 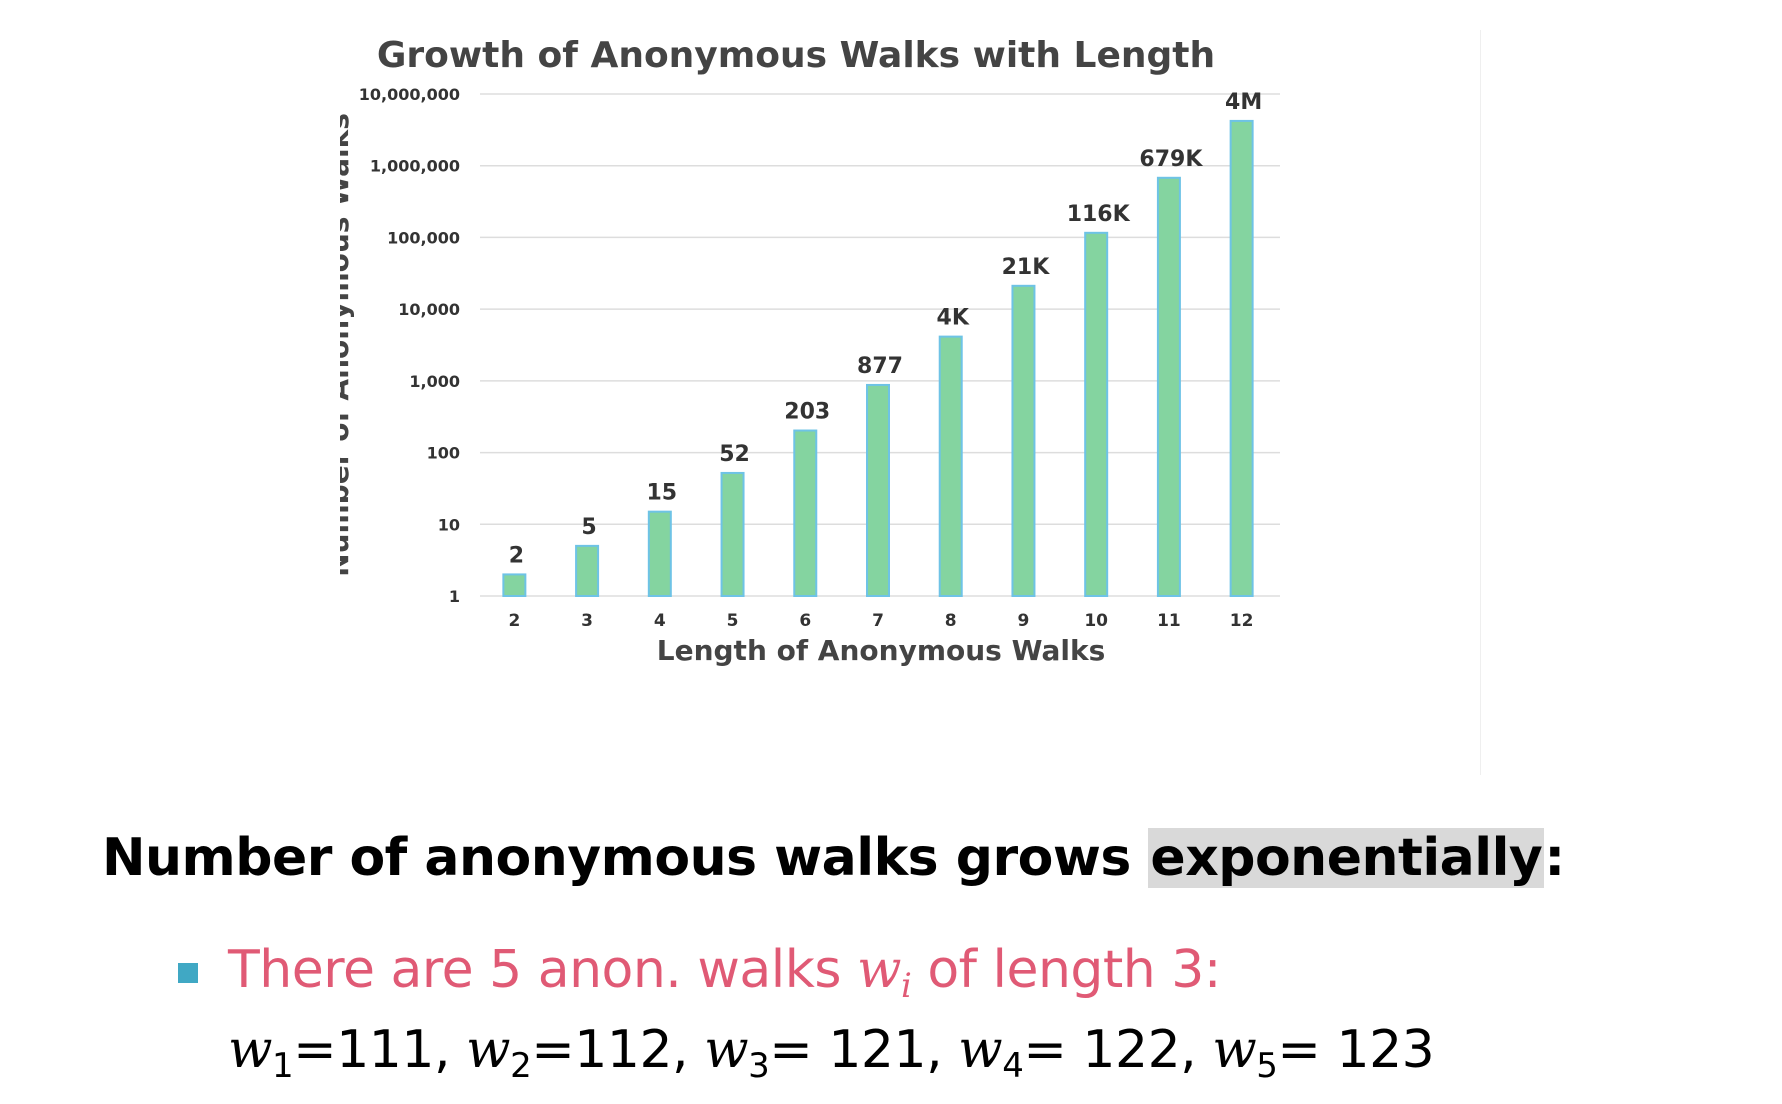 I want to click on bullet-marker-icon, so click(x=188, y=973).